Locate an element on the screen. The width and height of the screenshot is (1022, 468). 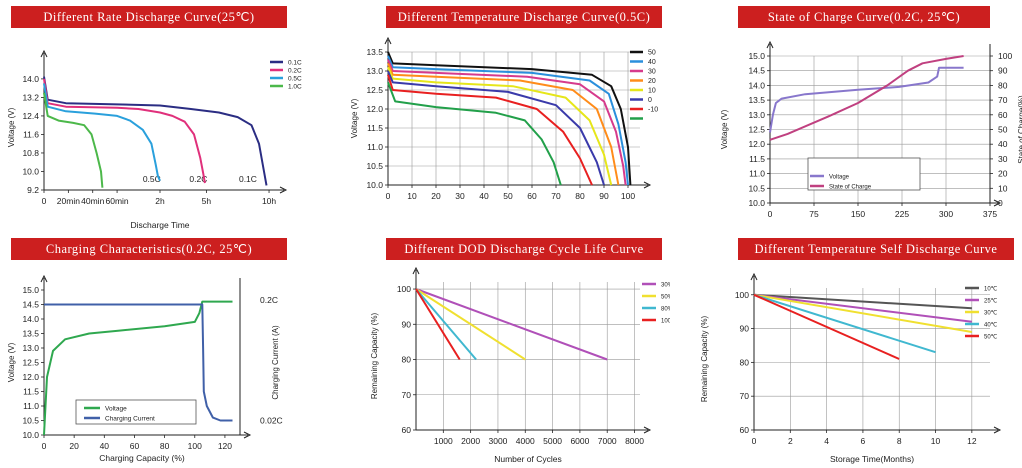
y-tick-label: 9.2 is located at coordinates (33, 190).